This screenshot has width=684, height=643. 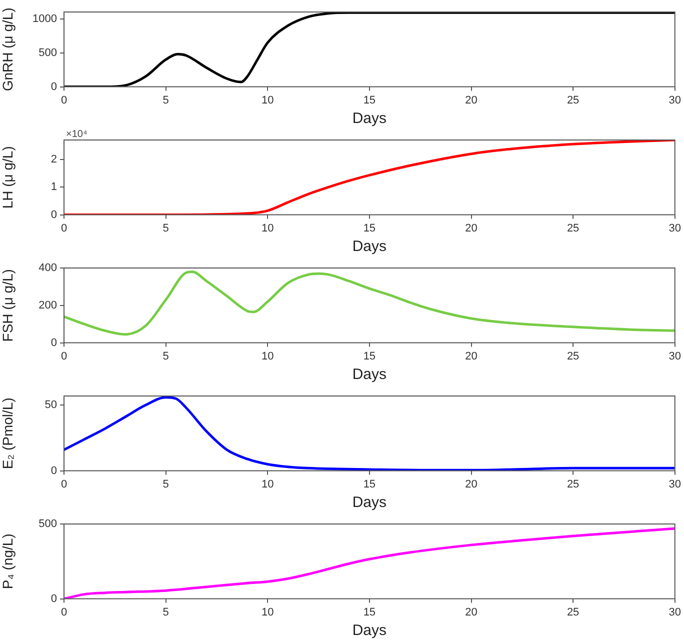 What do you see at coordinates (8, 177) in the screenshot?
I see `y-axis-title: LH (μ g/L)` at bounding box center [8, 177].